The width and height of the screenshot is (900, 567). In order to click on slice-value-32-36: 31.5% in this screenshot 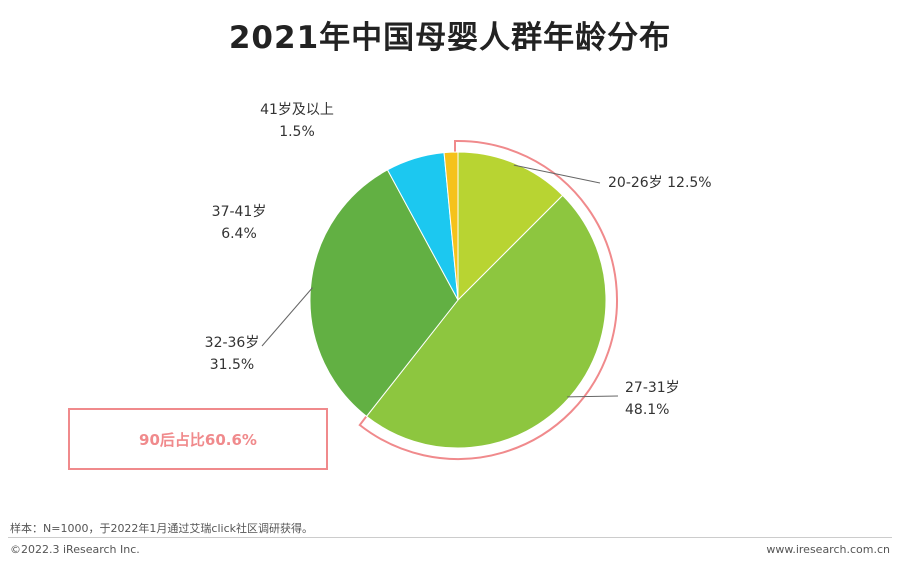, I will do `click(232, 365)`.